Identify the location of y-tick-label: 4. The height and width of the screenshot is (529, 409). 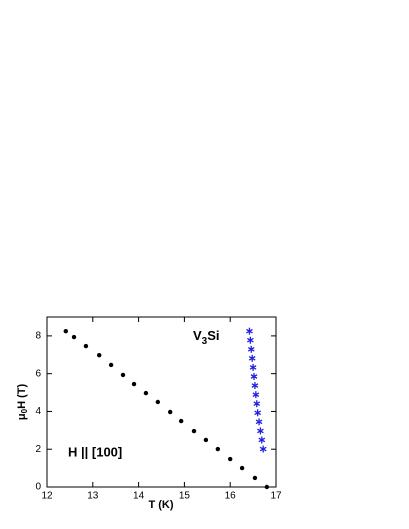
(38, 411).